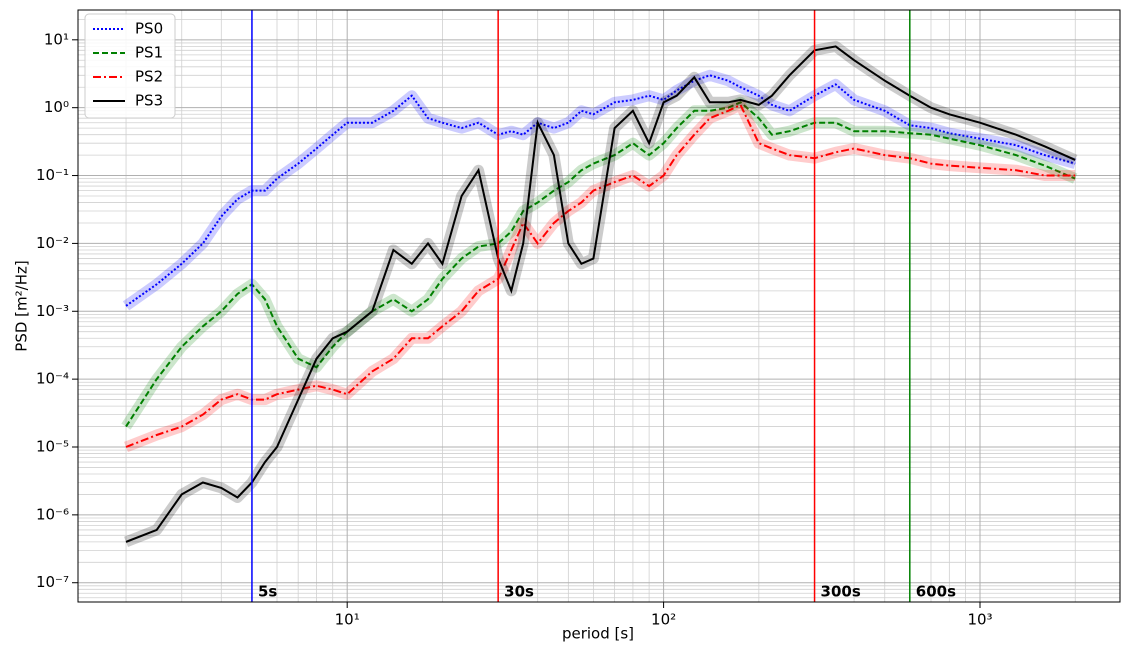 The image size is (1121, 650). What do you see at coordinates (936, 592) in the screenshot?
I see `vertical-marker-label: 600s` at bounding box center [936, 592].